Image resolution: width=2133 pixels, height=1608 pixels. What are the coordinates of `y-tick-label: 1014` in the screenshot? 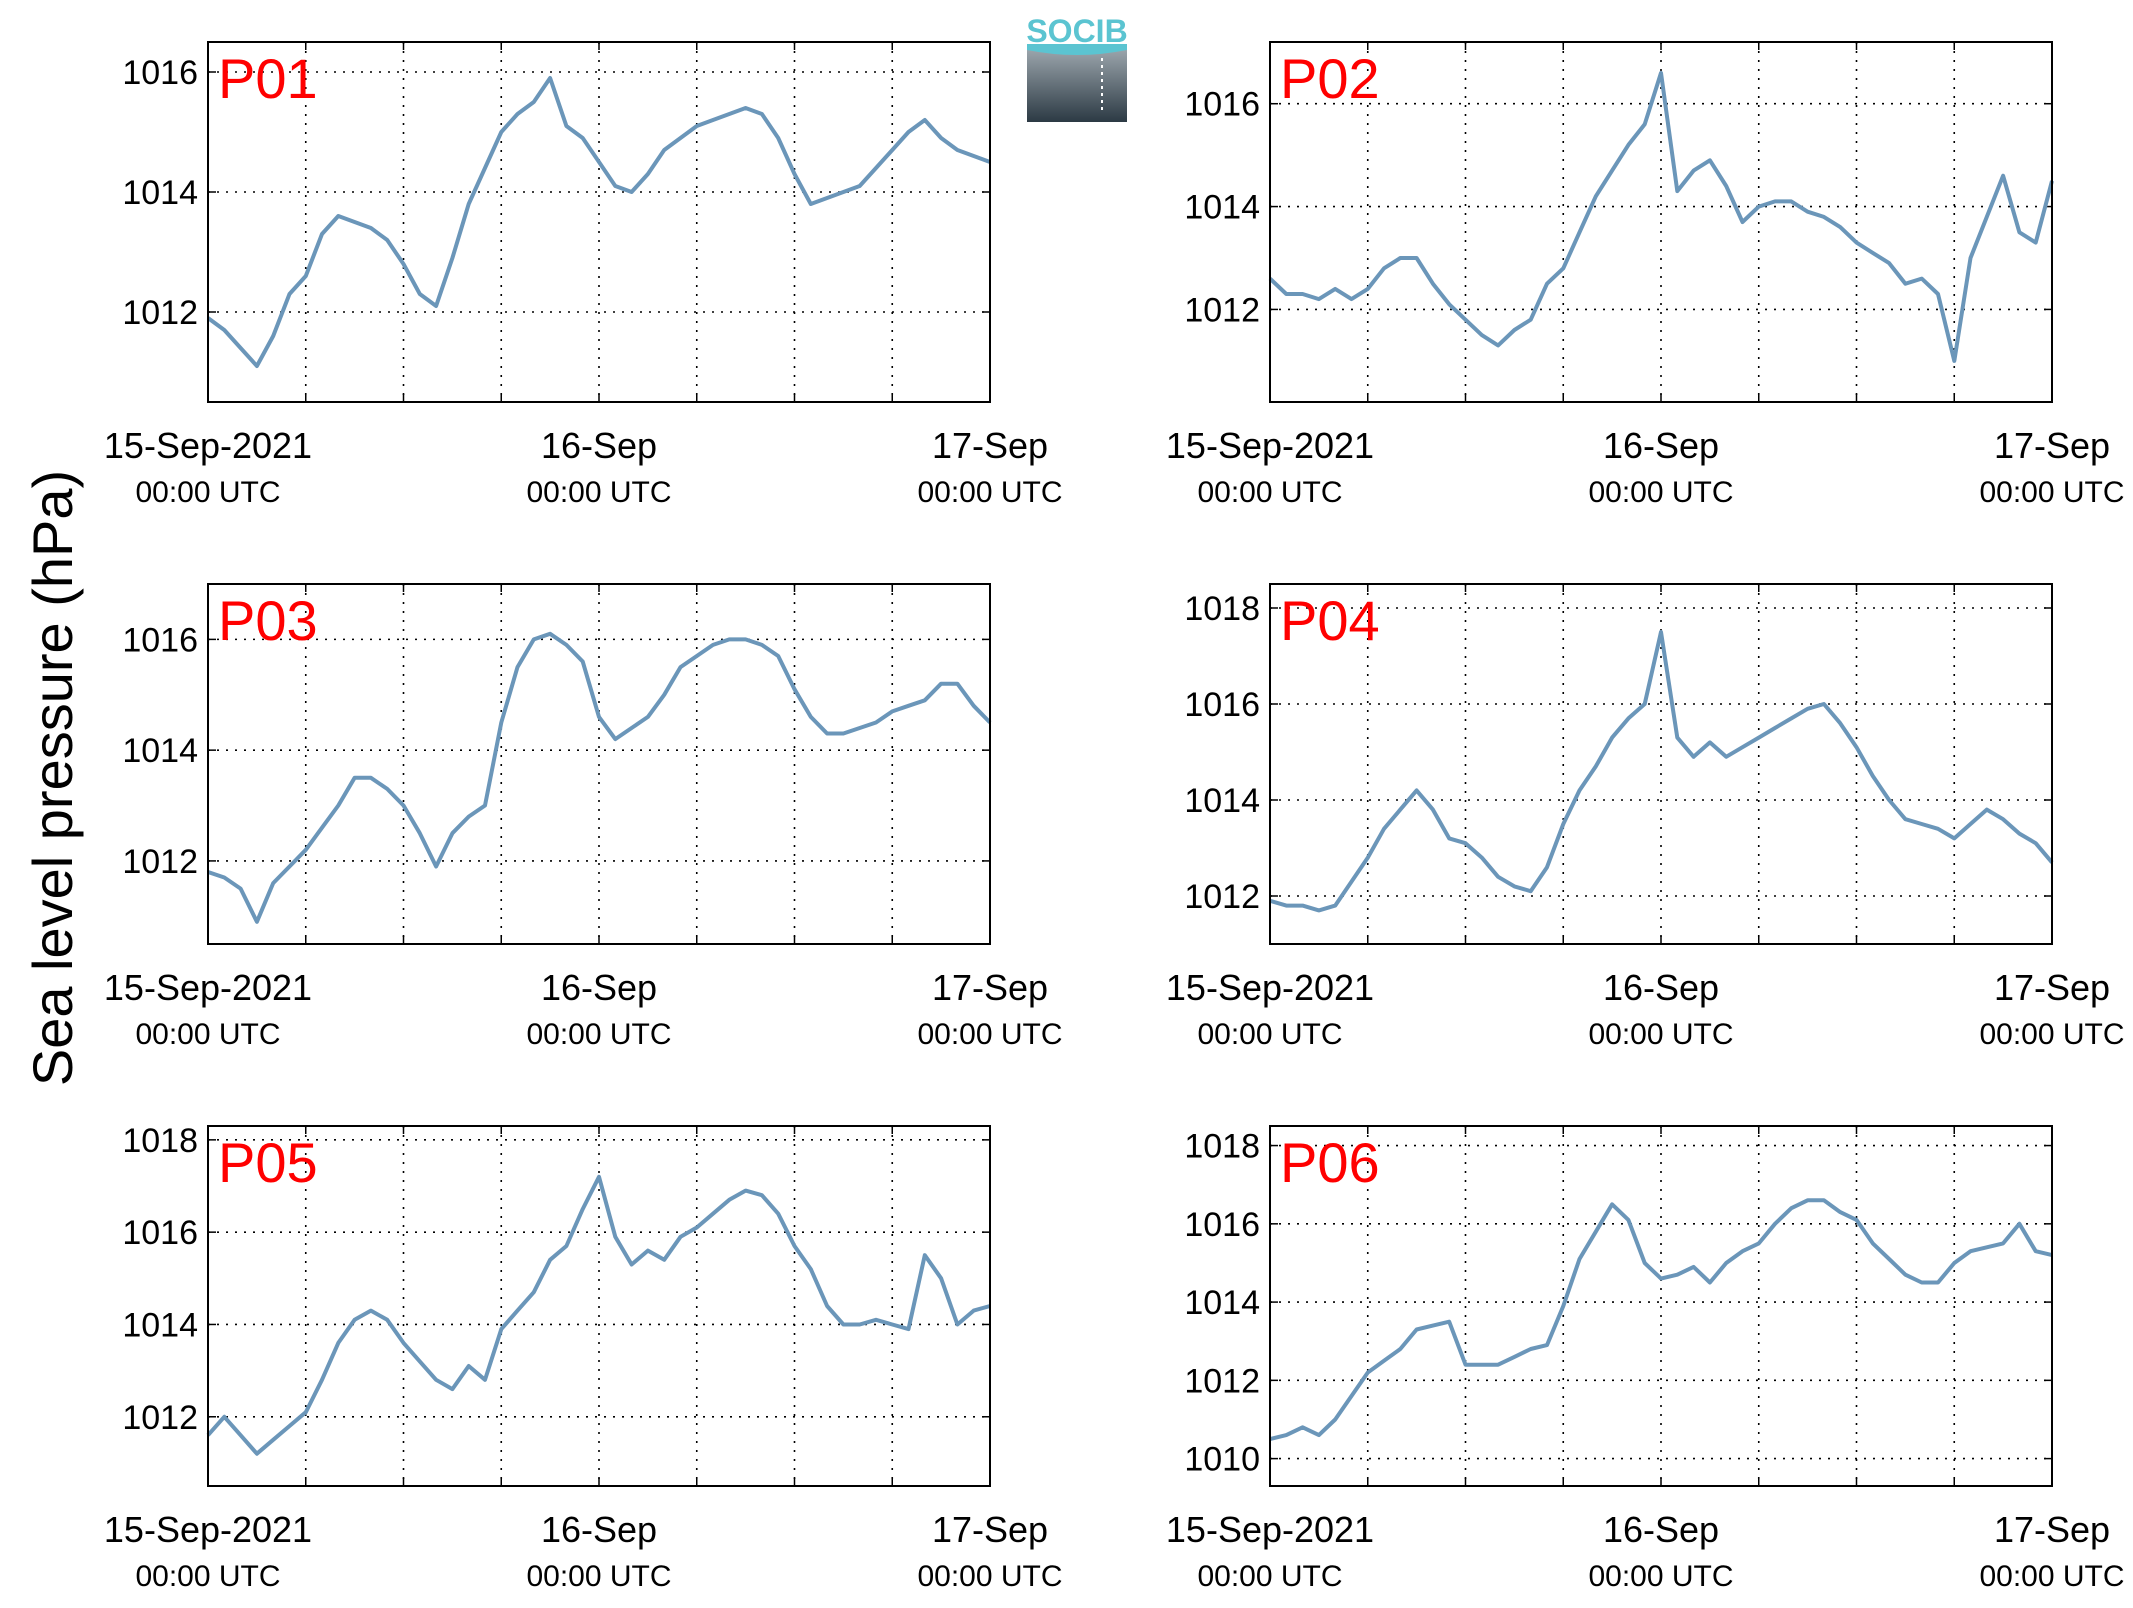 It's located at (1222, 208).